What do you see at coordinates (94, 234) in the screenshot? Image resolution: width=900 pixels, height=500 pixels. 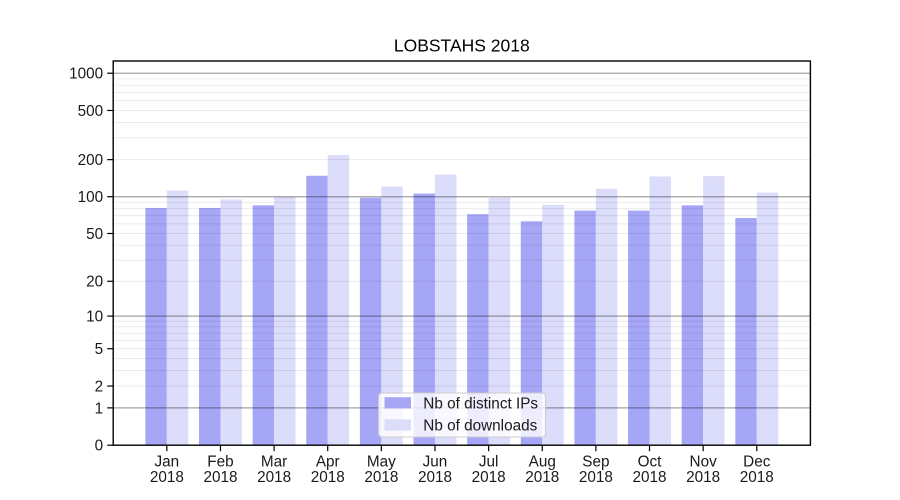 I see `svg-text: 50` at bounding box center [94, 234].